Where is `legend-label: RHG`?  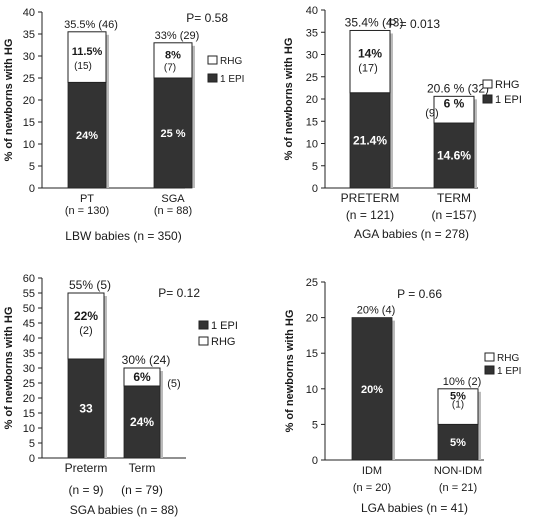
legend-label: RHG is located at coordinates (223, 342).